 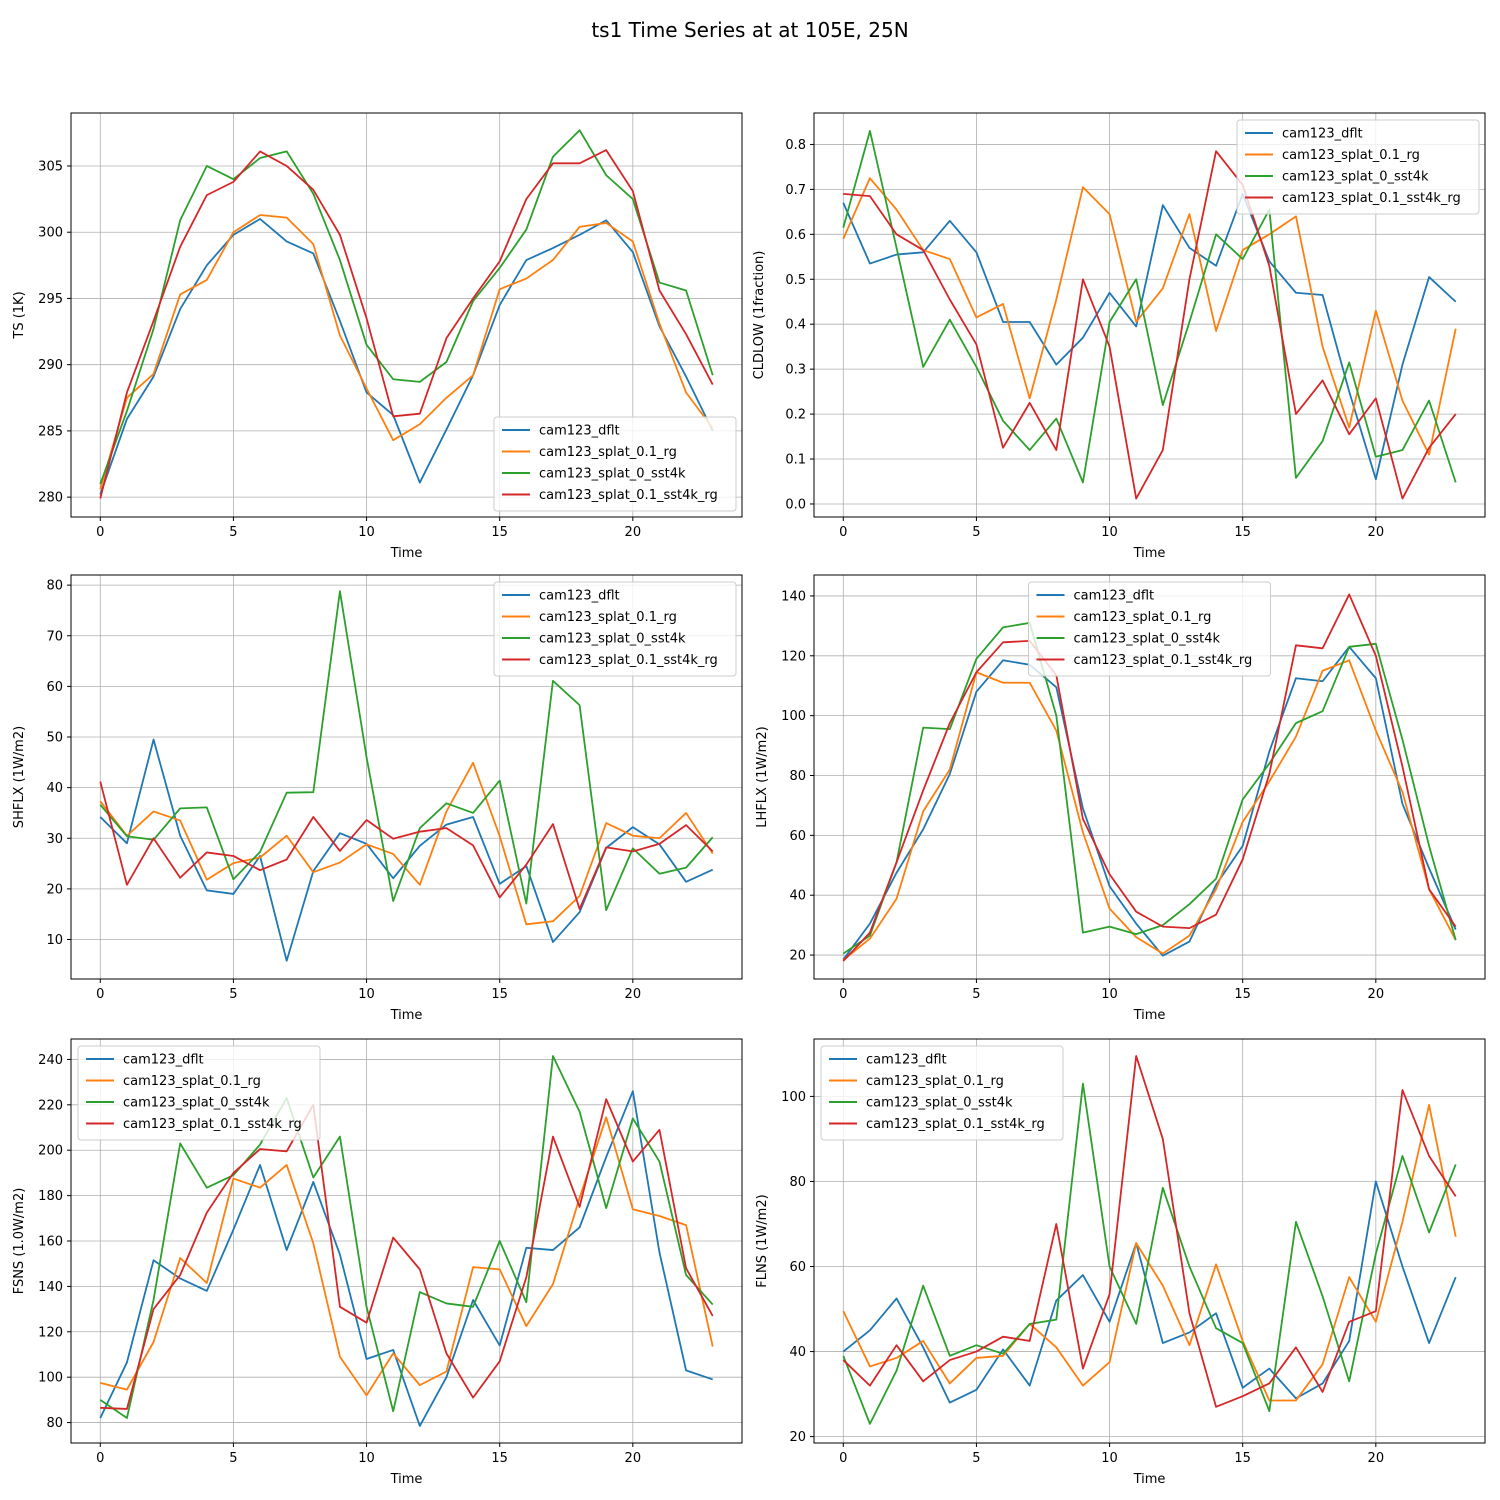 I want to click on y-tick-label: 200, so click(x=50, y=1151).